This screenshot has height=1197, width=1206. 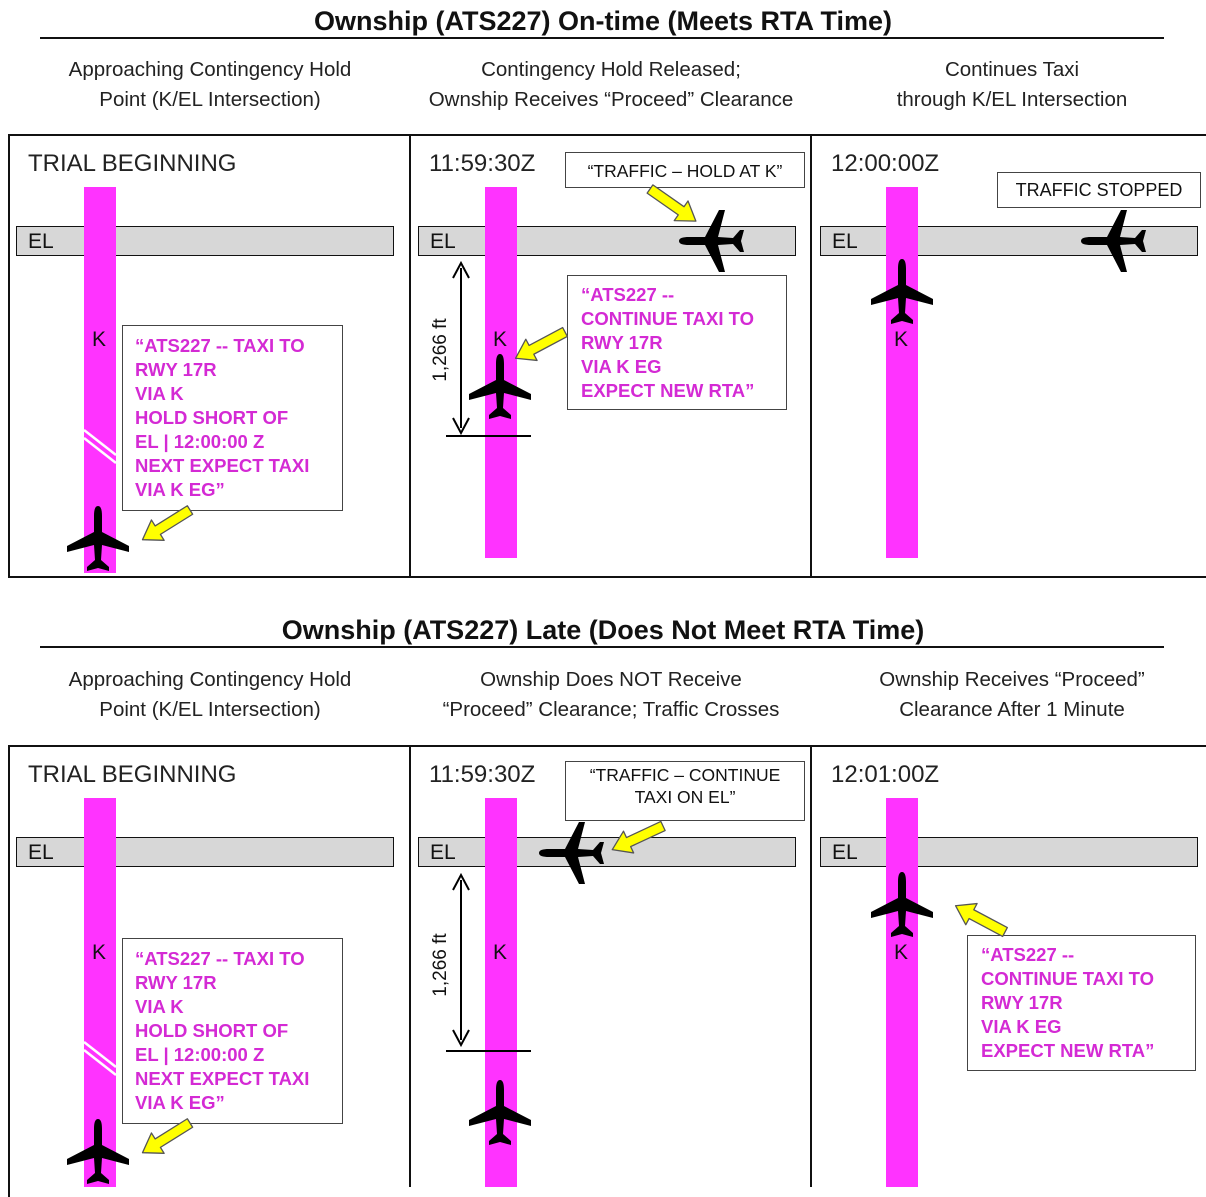 I want to click on traffic-message: “TRAFFIC – HOLD AT K”, so click(x=685, y=170).